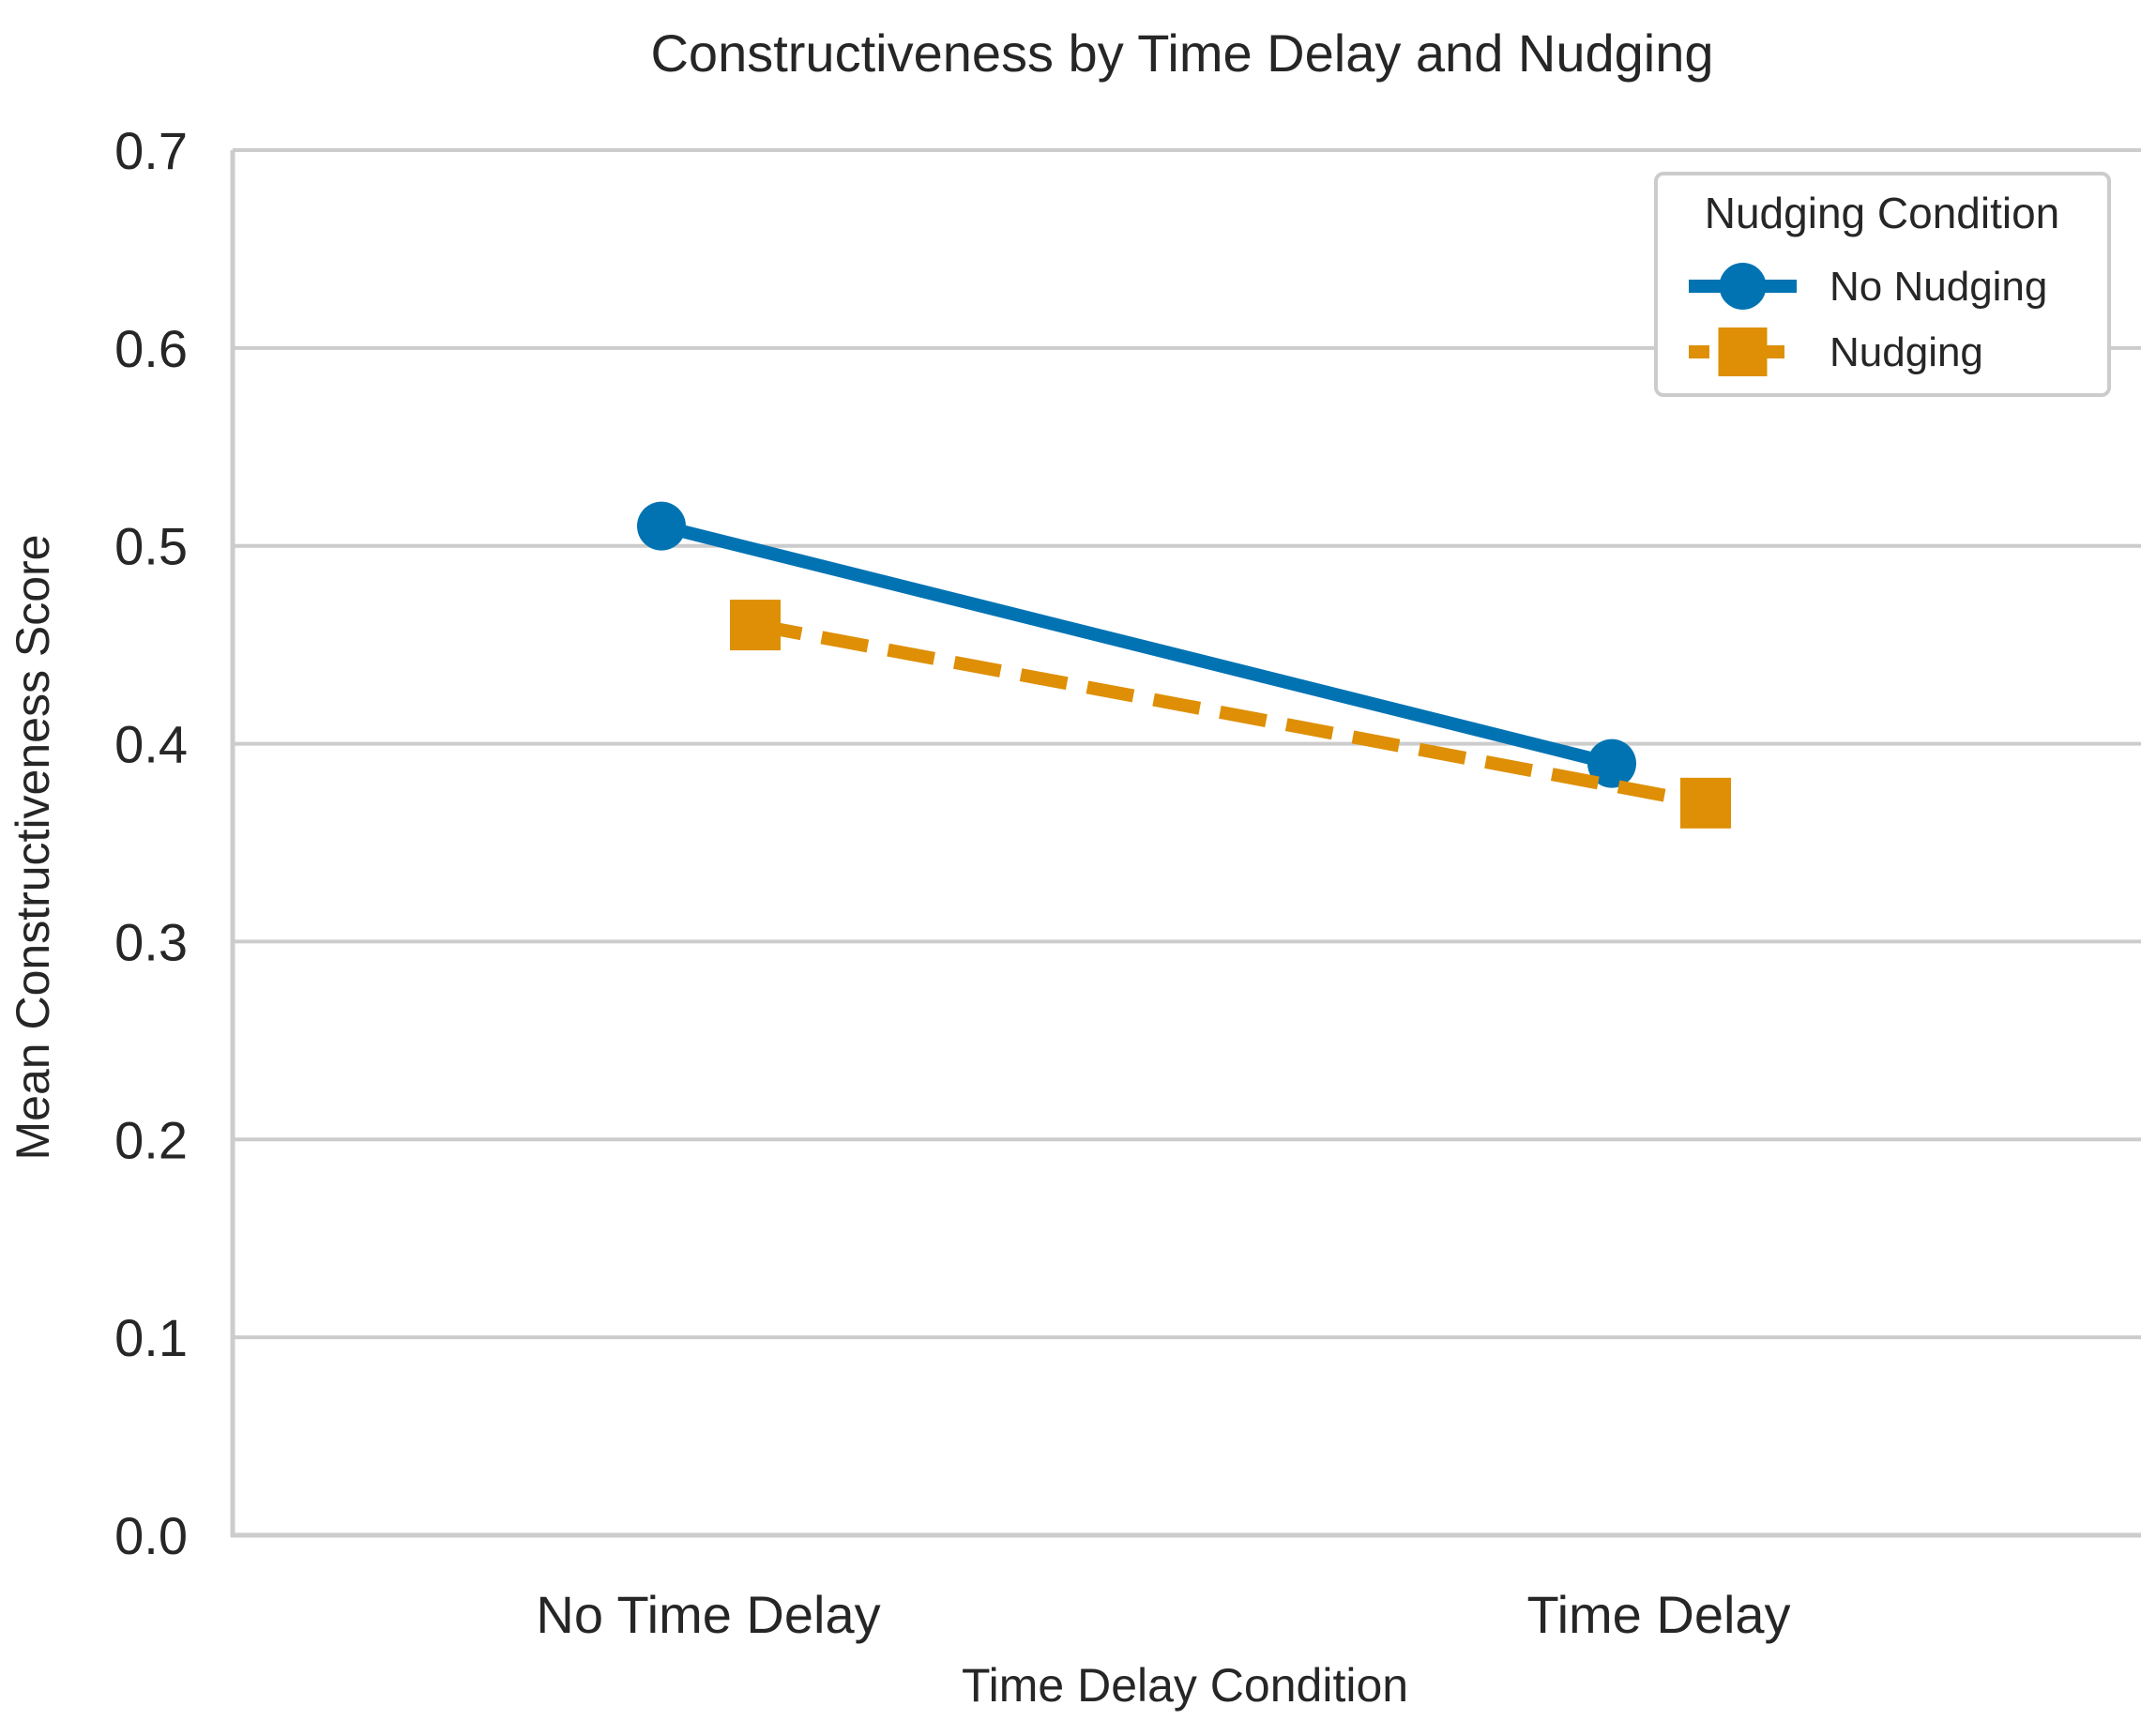  Describe the element at coordinates (151, 1139) in the screenshot. I see `y-tick-label: 0.2` at that location.